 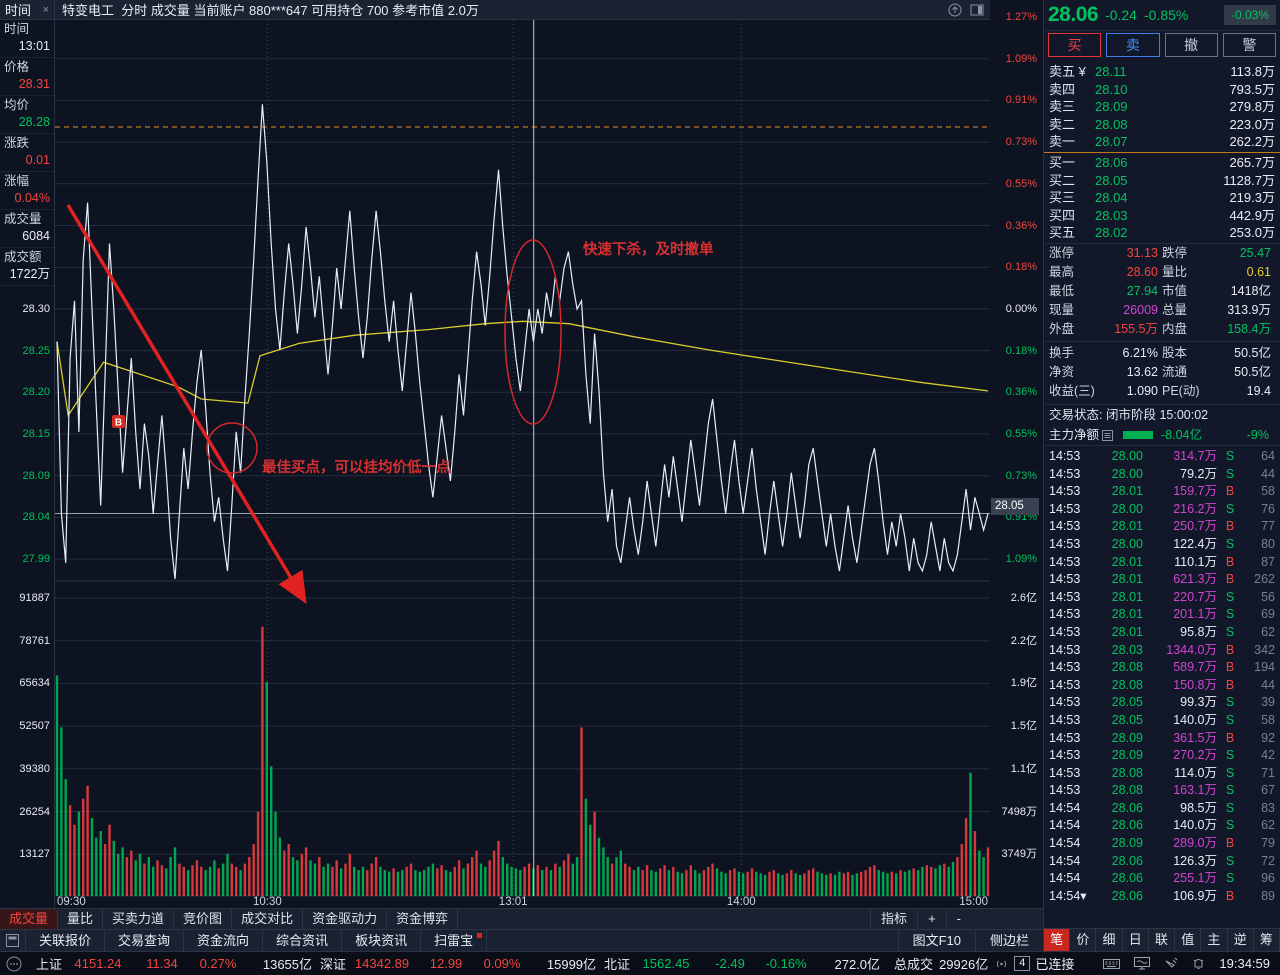 What do you see at coordinates (1258, 272) in the screenshot?
I see `stat-value: 0.61` at bounding box center [1258, 272].